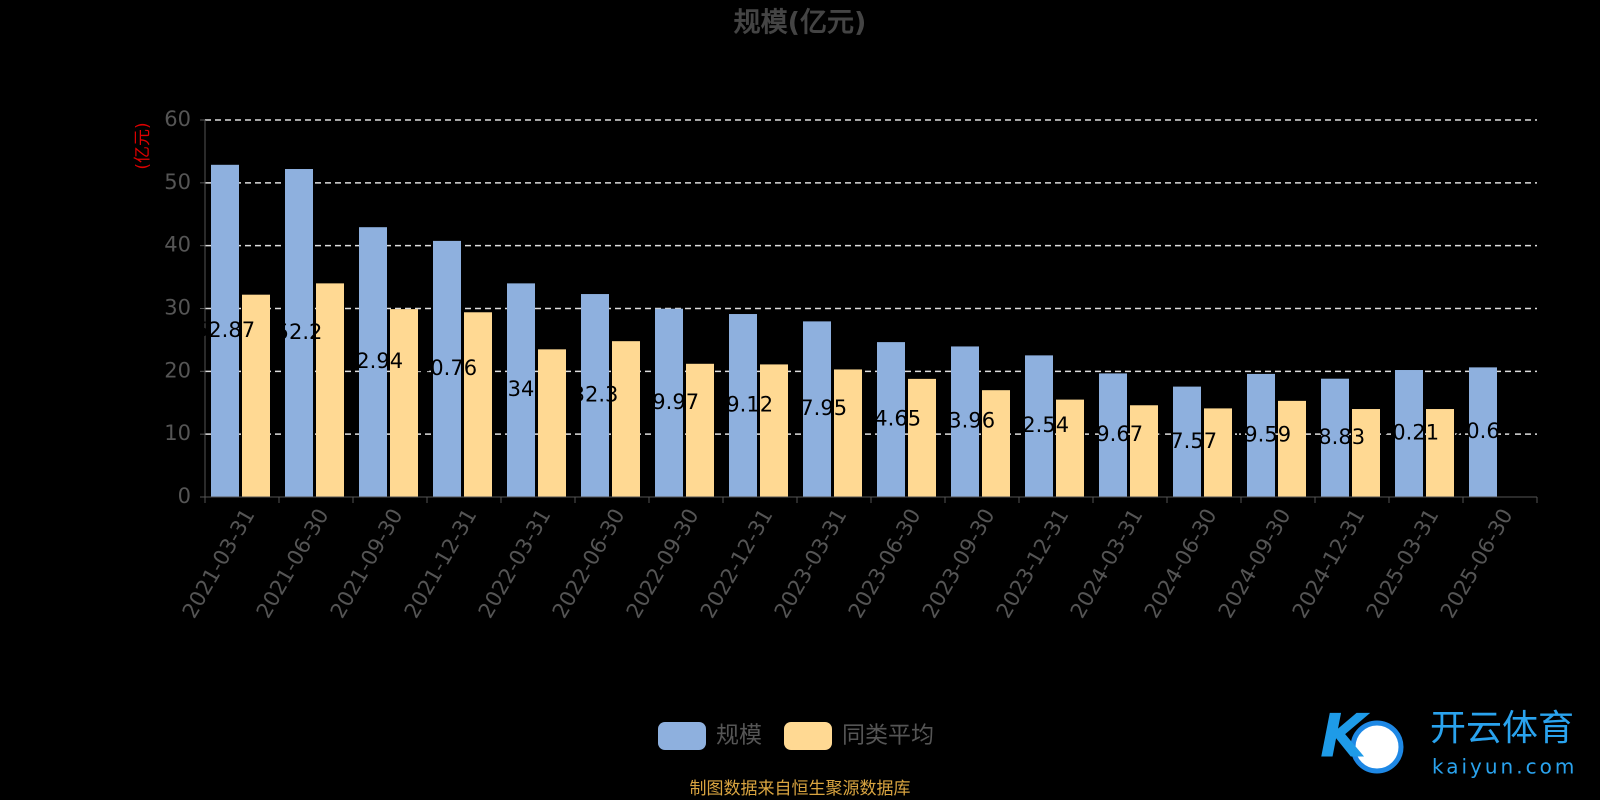 The image size is (1600, 800). I want to click on data-label: 24.65, so click(891, 419).